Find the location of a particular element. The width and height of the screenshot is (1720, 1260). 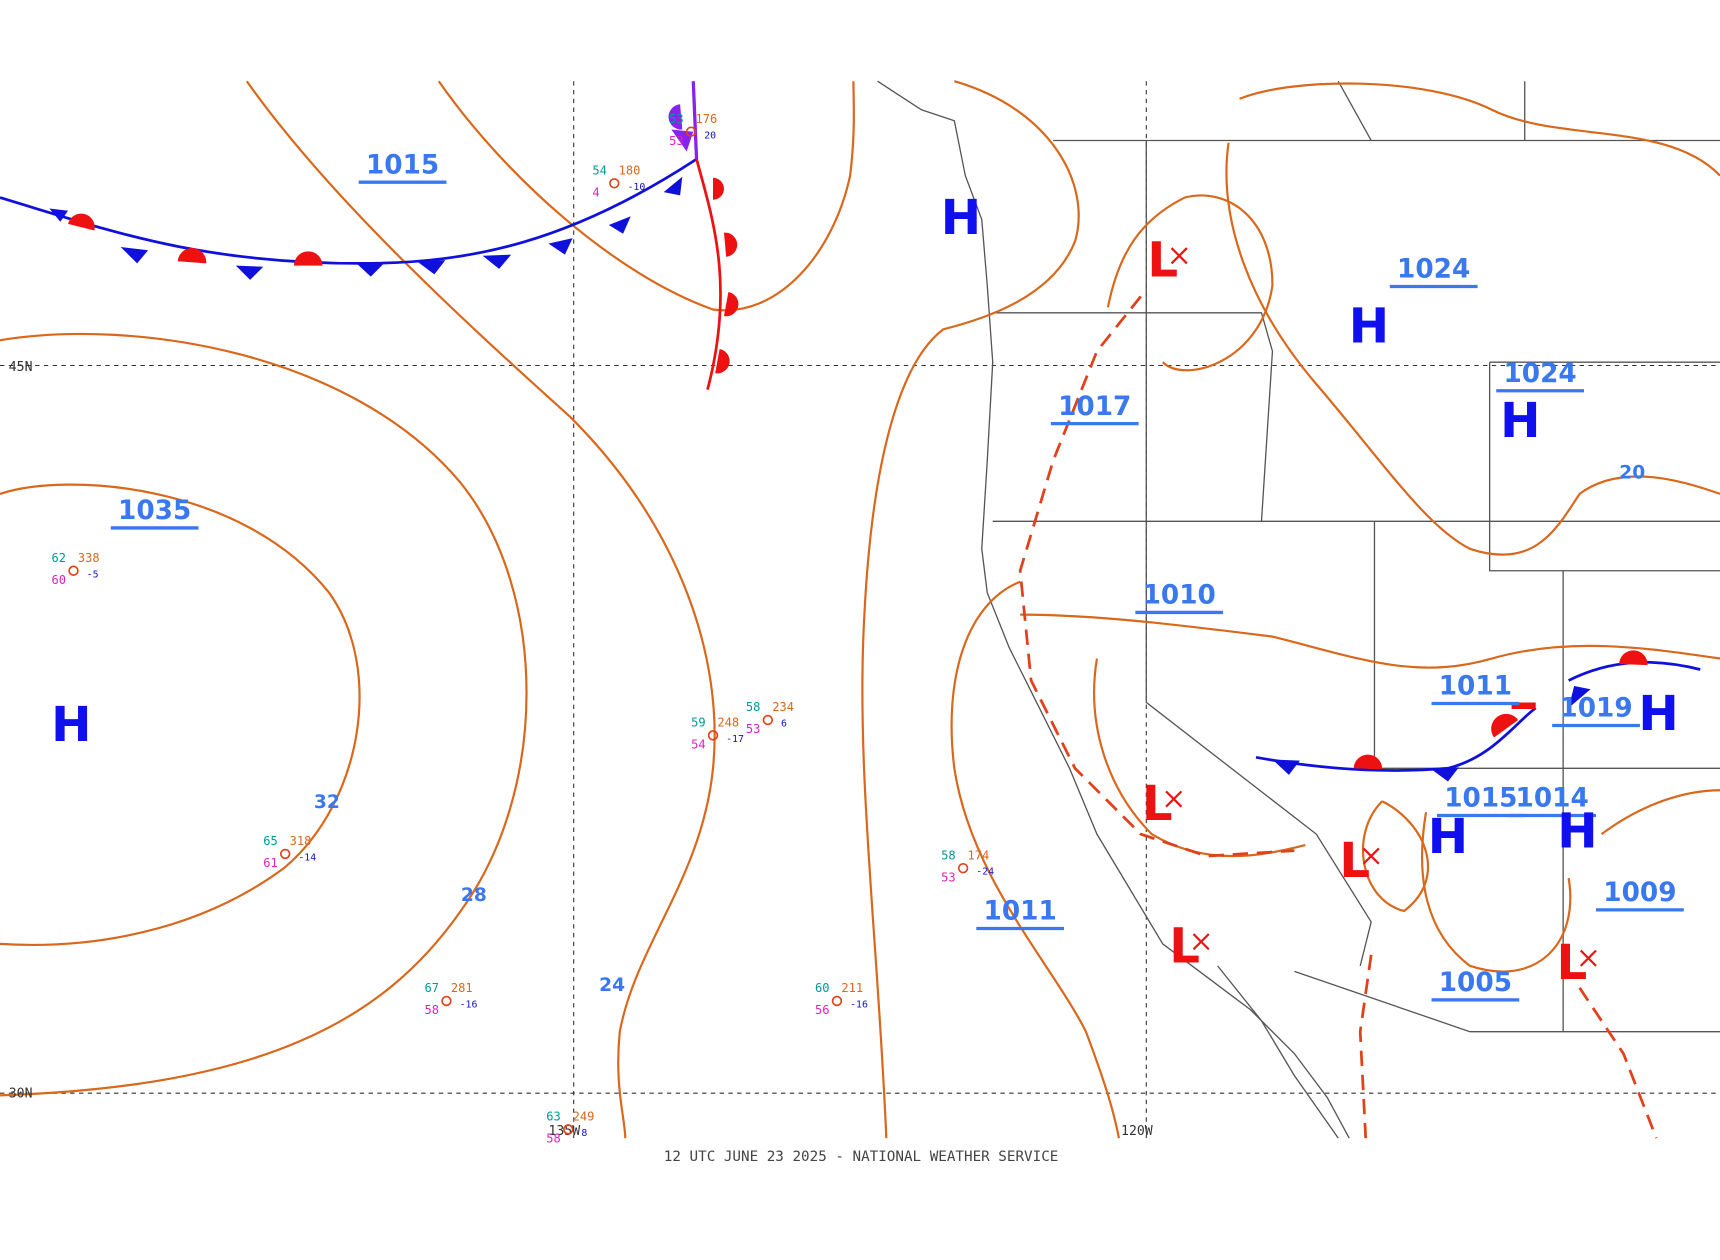

station-dewpoint: 61 is located at coordinates (270, 863).